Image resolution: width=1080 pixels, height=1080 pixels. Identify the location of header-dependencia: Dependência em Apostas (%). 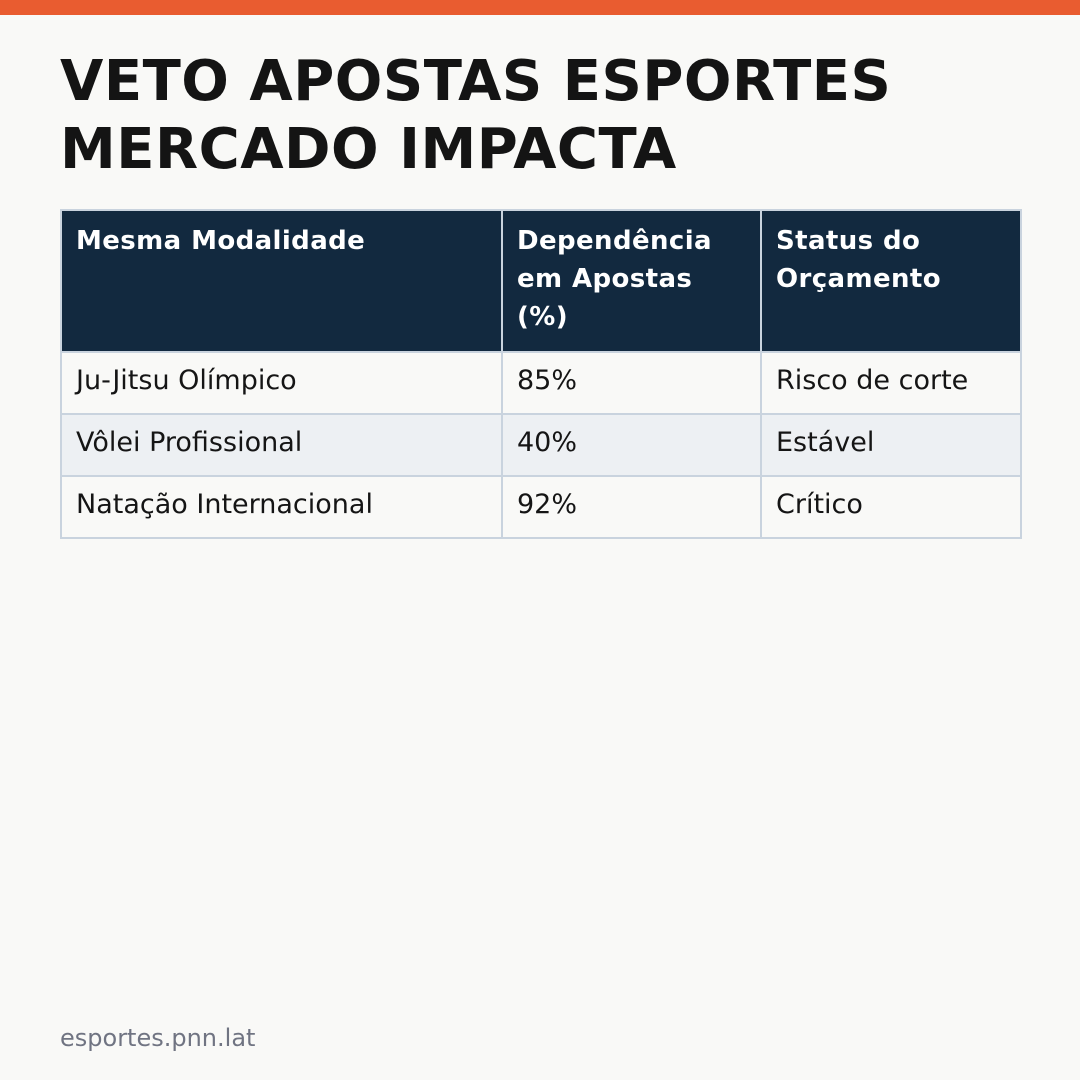
(631, 281).